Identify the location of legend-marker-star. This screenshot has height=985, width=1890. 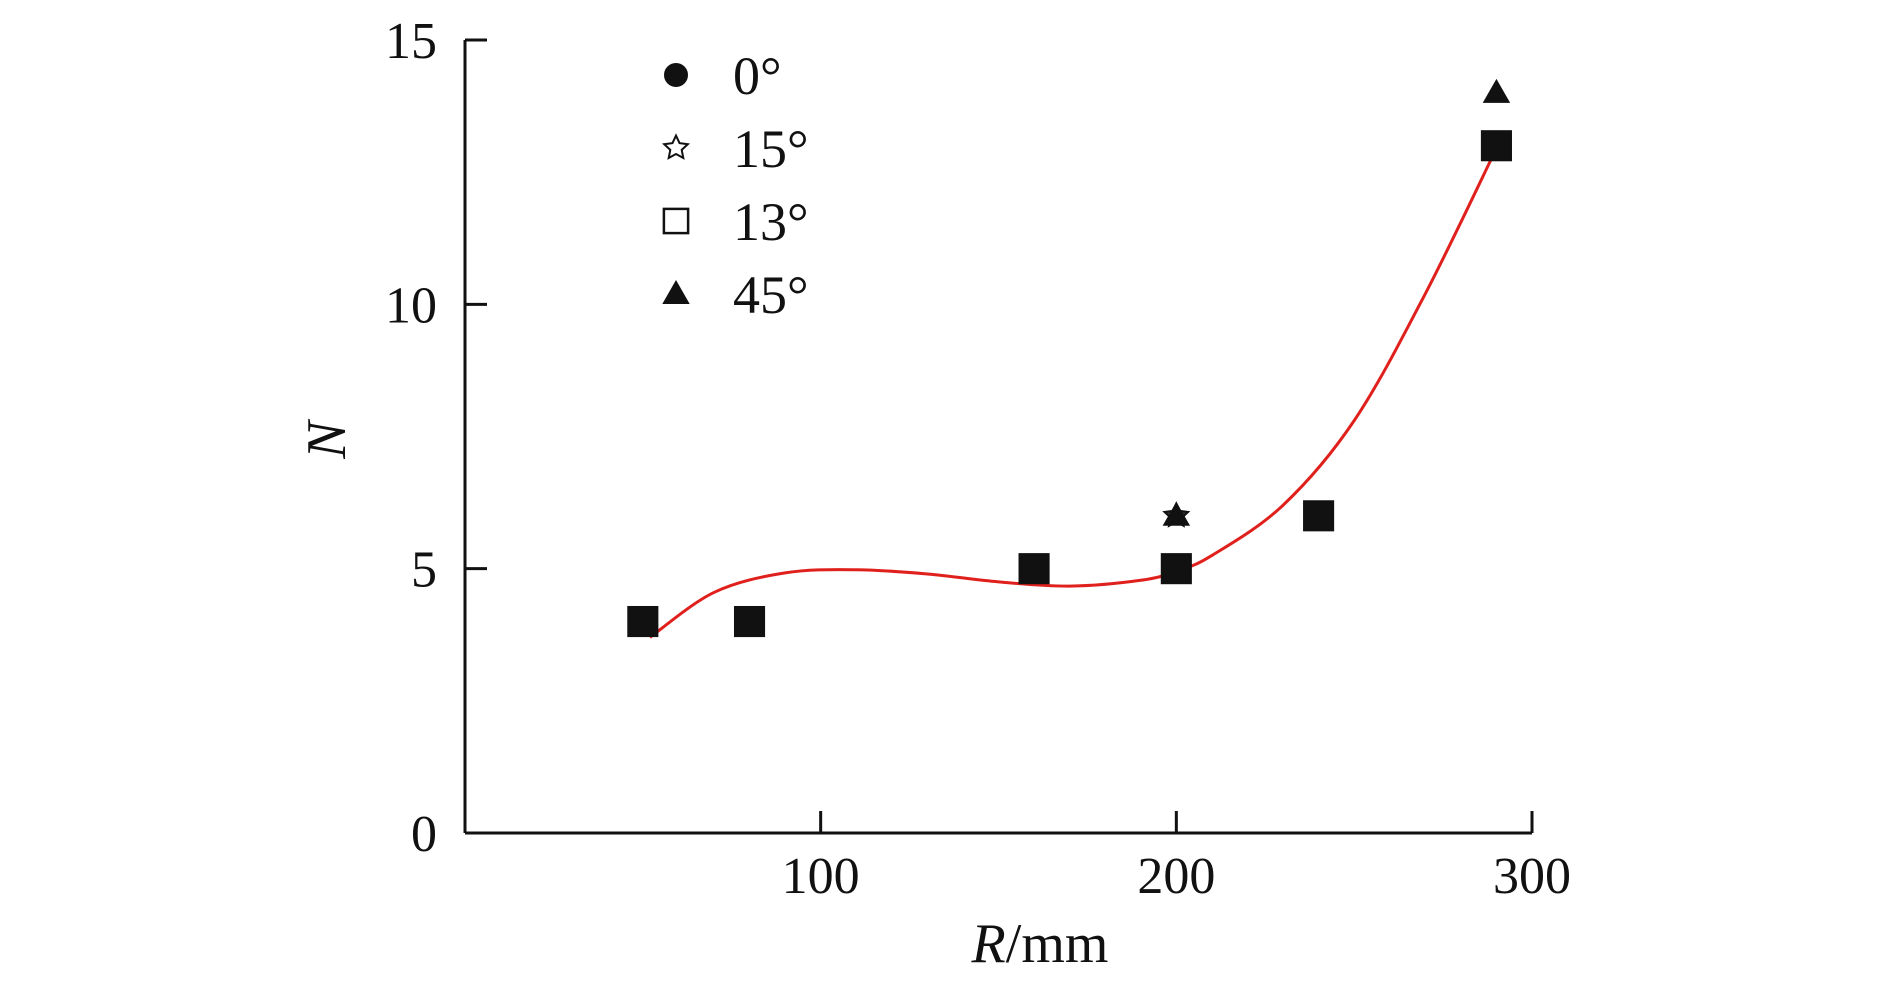
(676, 146).